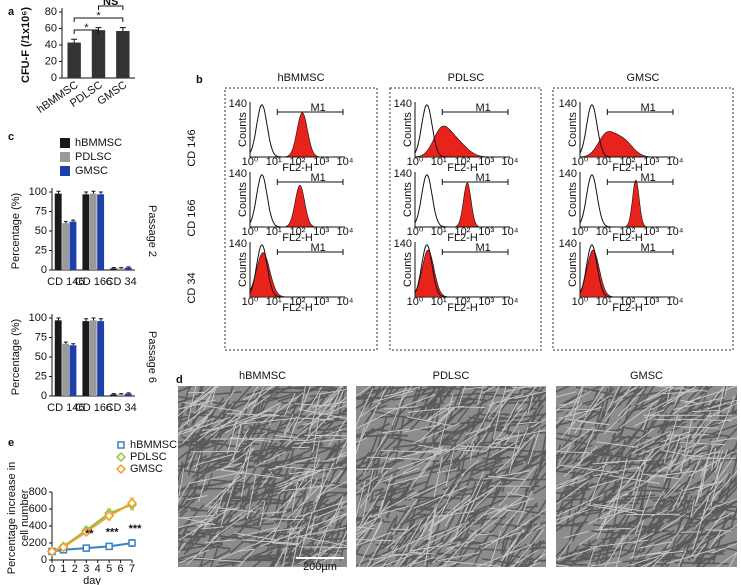 This screenshot has width=741, height=585. Describe the element at coordinates (152, 231) in the screenshot. I see `side-label: Passage 2` at that location.